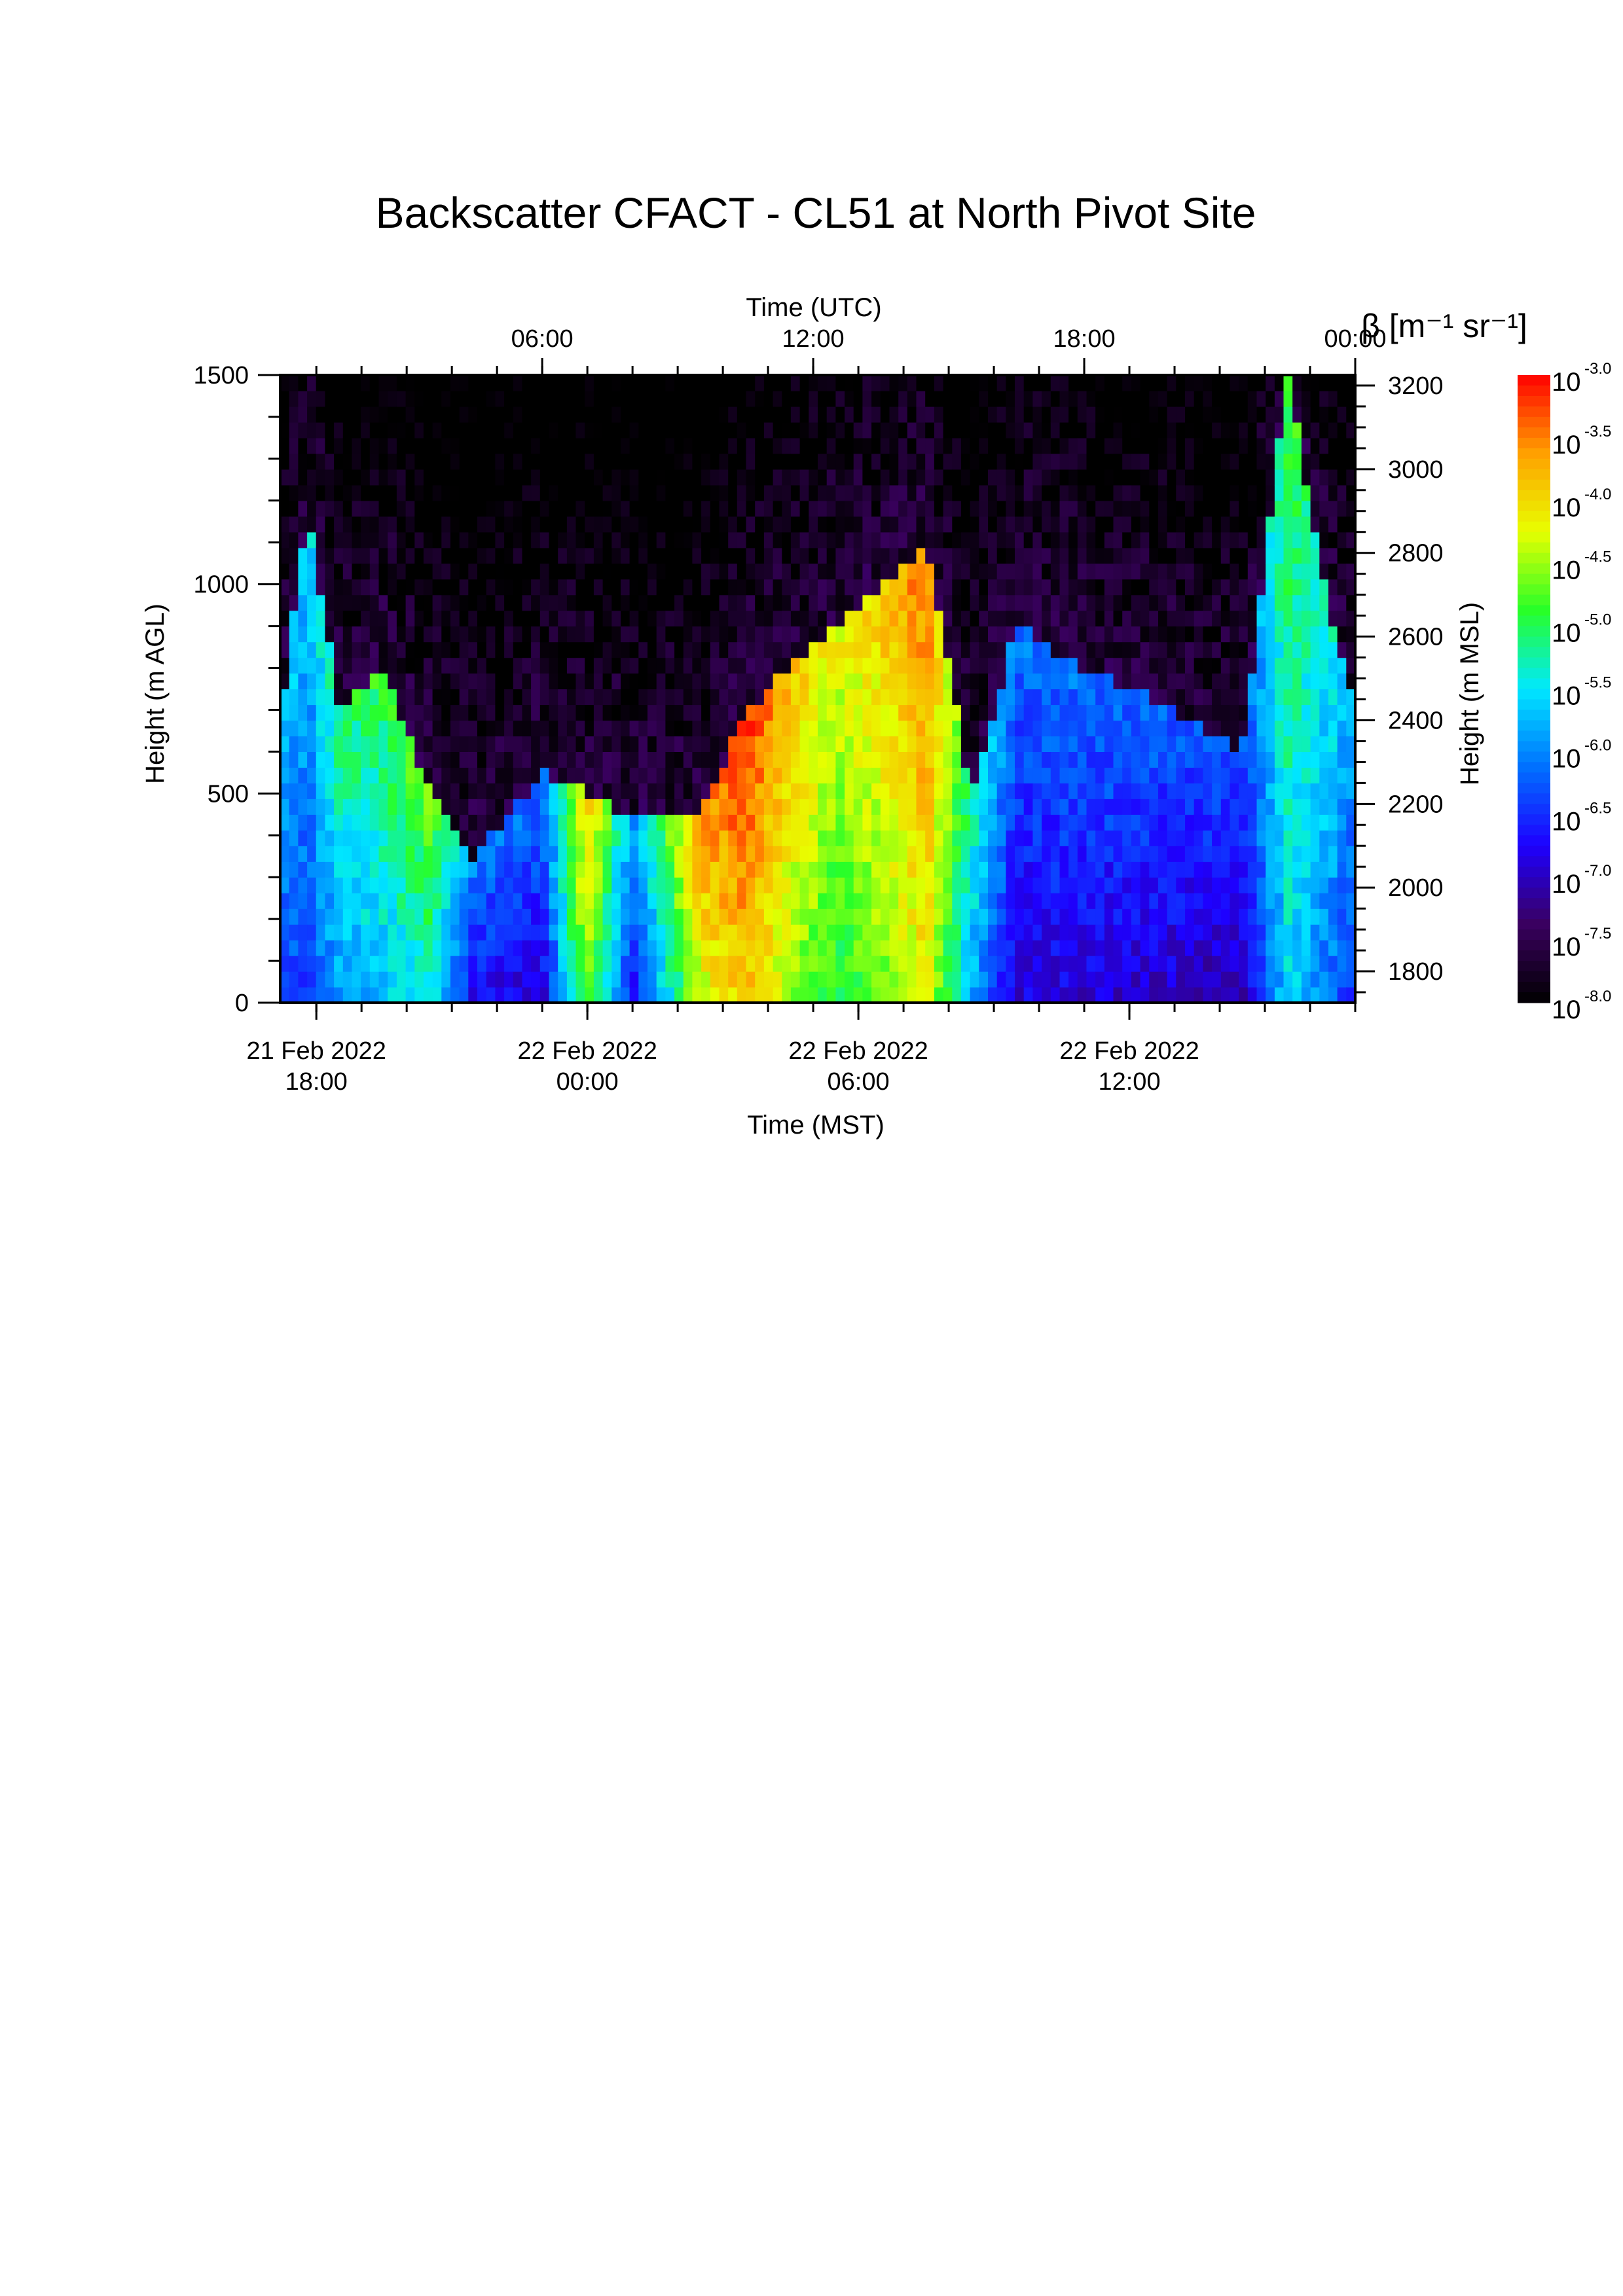  I want to click on colorbar-segment, so click(1534, 809).